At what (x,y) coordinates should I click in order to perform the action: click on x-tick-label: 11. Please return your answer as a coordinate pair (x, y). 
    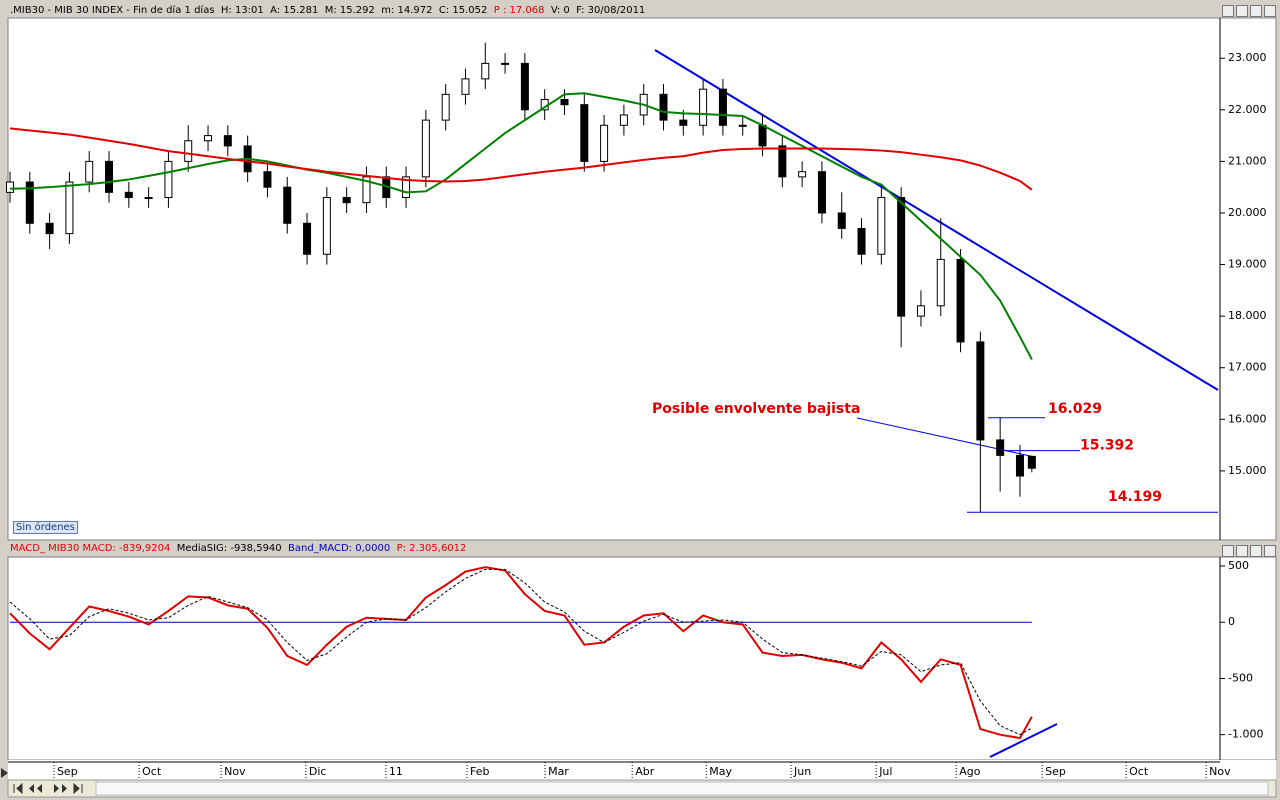
    Looking at the image, I should click on (396, 771).